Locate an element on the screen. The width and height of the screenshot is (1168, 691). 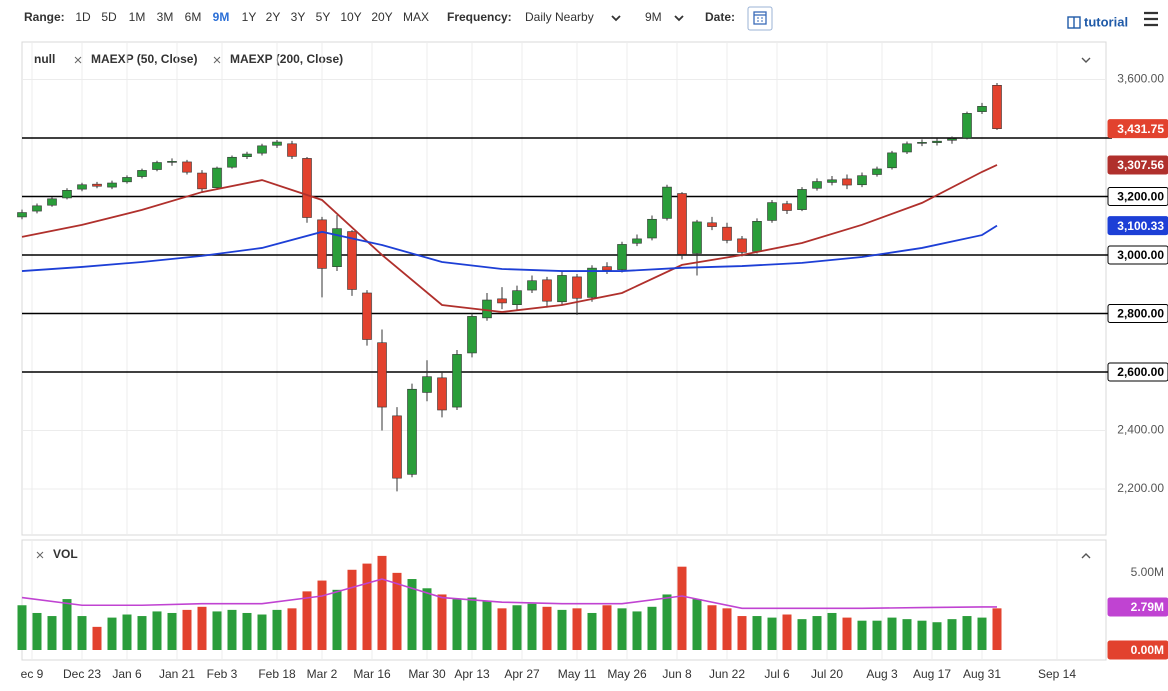
range-option: MAX is located at coordinates (416, 17).